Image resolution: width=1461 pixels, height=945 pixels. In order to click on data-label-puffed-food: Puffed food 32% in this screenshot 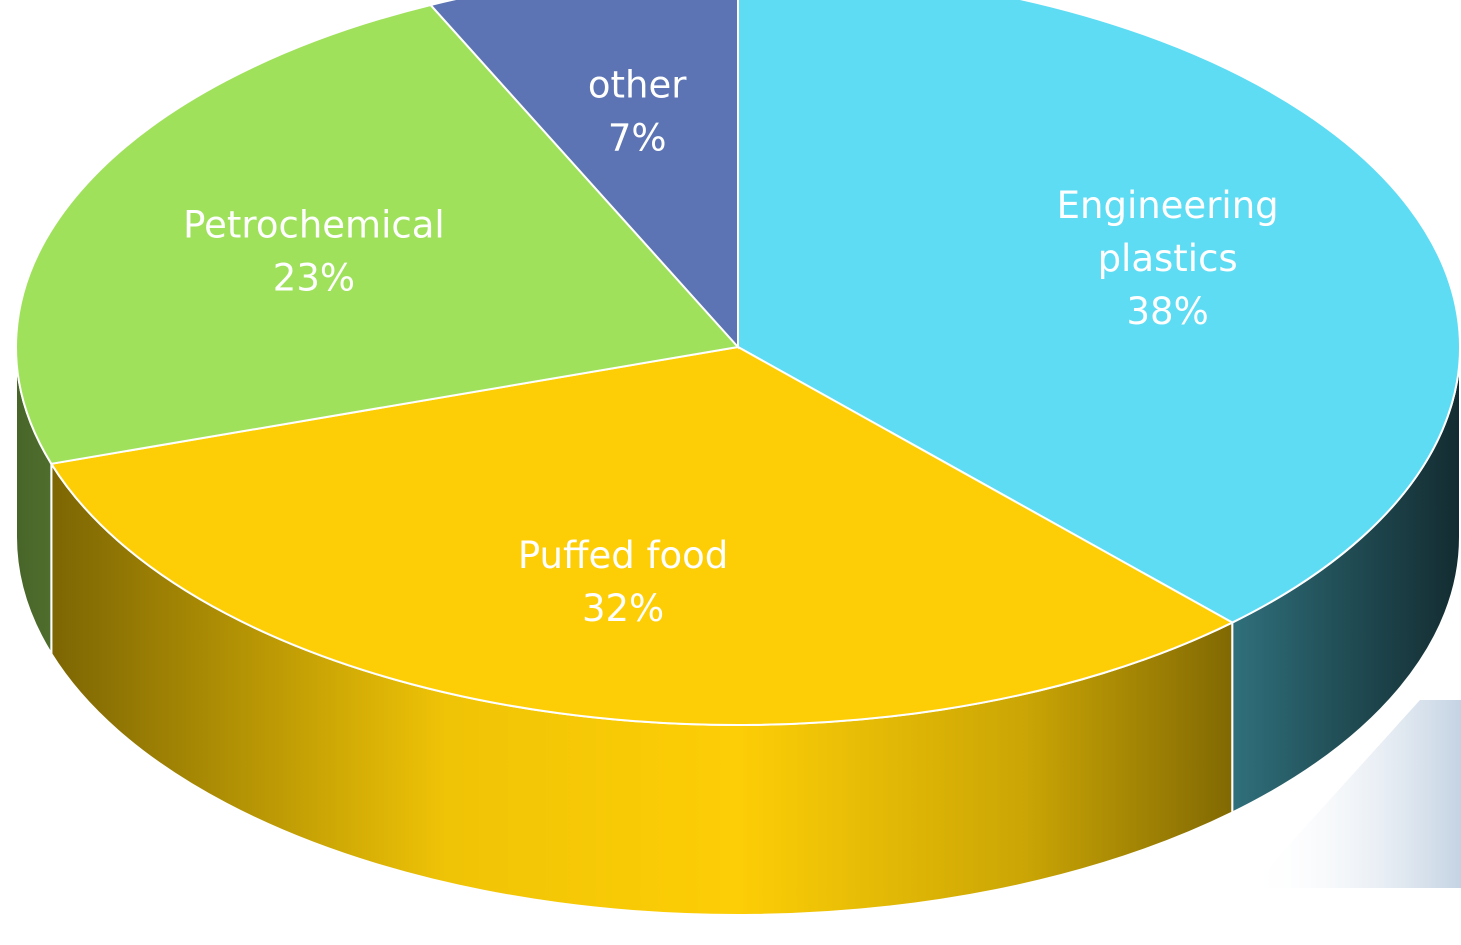, I will do `click(623, 582)`.